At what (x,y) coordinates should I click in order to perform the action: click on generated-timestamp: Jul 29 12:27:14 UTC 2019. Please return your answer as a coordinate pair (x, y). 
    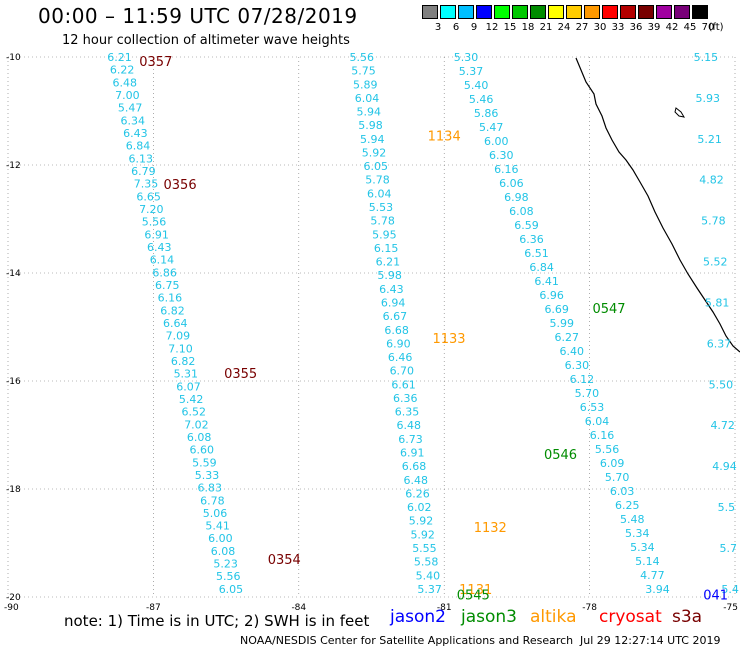
    Looking at the image, I should click on (650, 640).